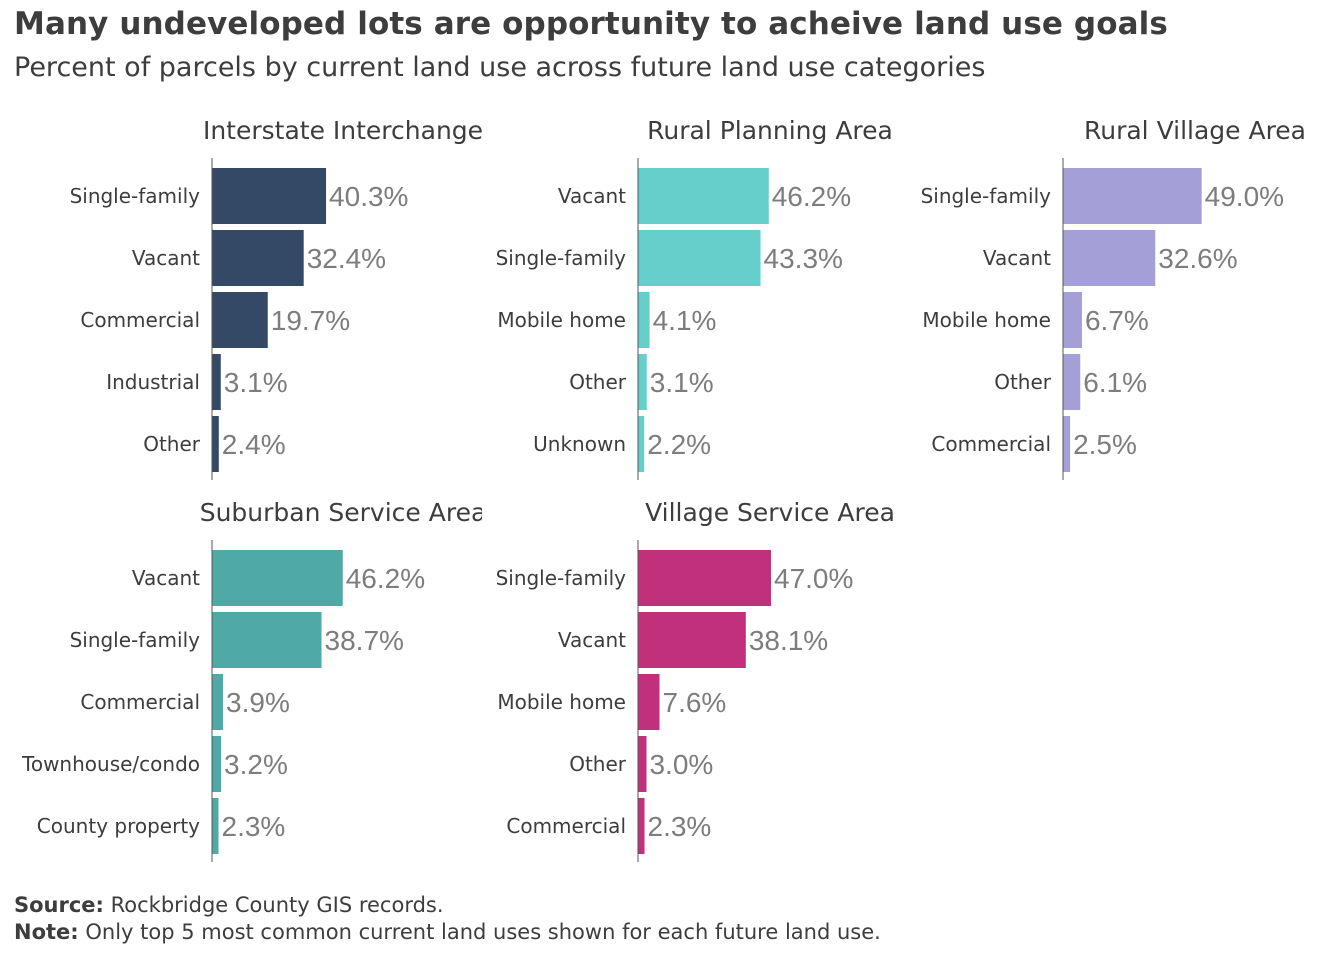  What do you see at coordinates (803, 258) in the screenshot?
I see `data-label: 43.3%` at bounding box center [803, 258].